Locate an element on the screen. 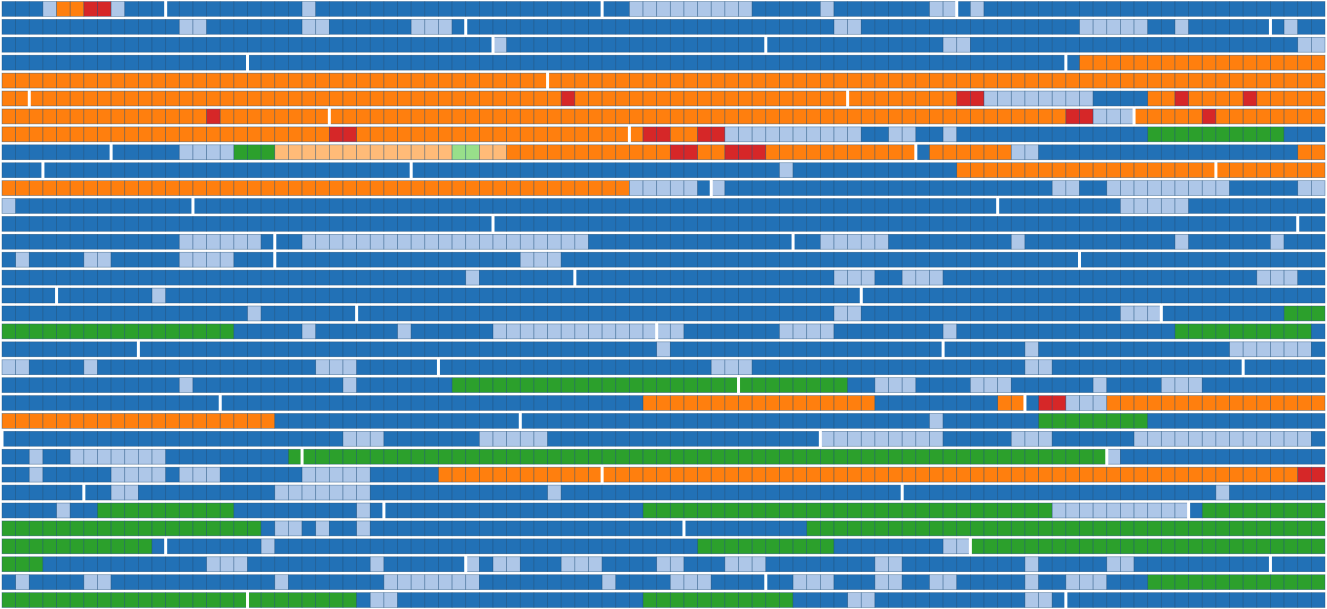 The height and width of the screenshot is (609, 1327). heatmap-row is located at coordinates (663, 278).